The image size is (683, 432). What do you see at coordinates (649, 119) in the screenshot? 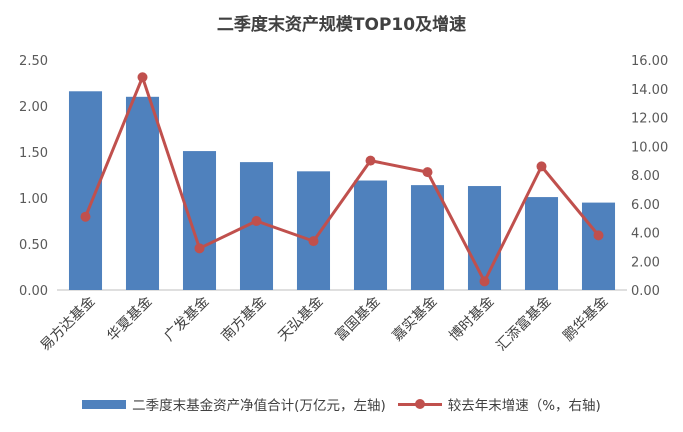
I see `y-right-tick-label: 12.00` at bounding box center [649, 119].